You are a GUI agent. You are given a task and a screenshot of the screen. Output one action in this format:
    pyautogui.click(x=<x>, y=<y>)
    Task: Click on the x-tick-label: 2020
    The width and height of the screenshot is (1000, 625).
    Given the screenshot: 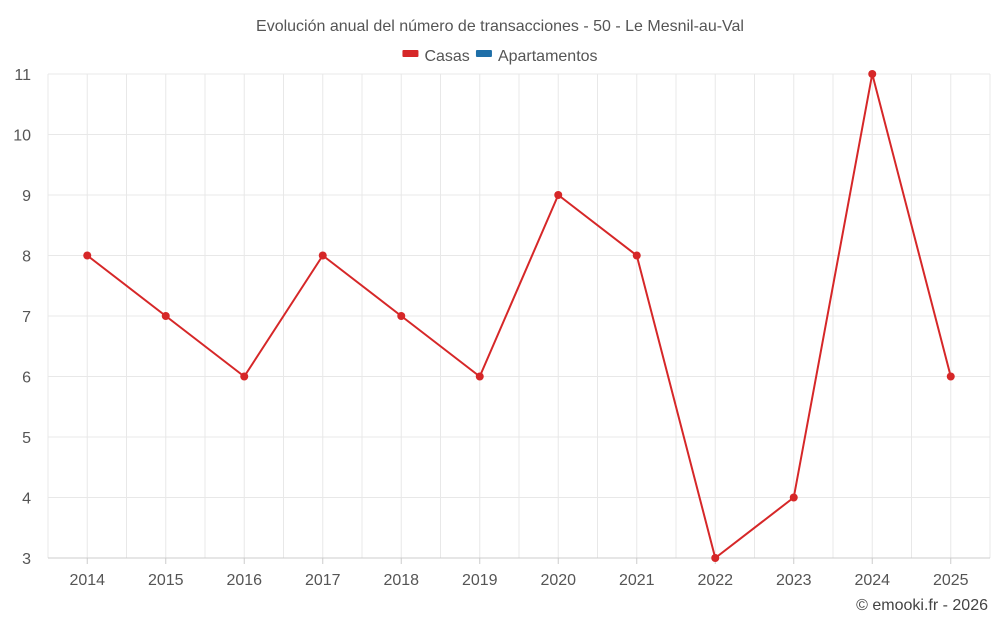 What is the action you would take?
    pyautogui.click(x=558, y=580)
    